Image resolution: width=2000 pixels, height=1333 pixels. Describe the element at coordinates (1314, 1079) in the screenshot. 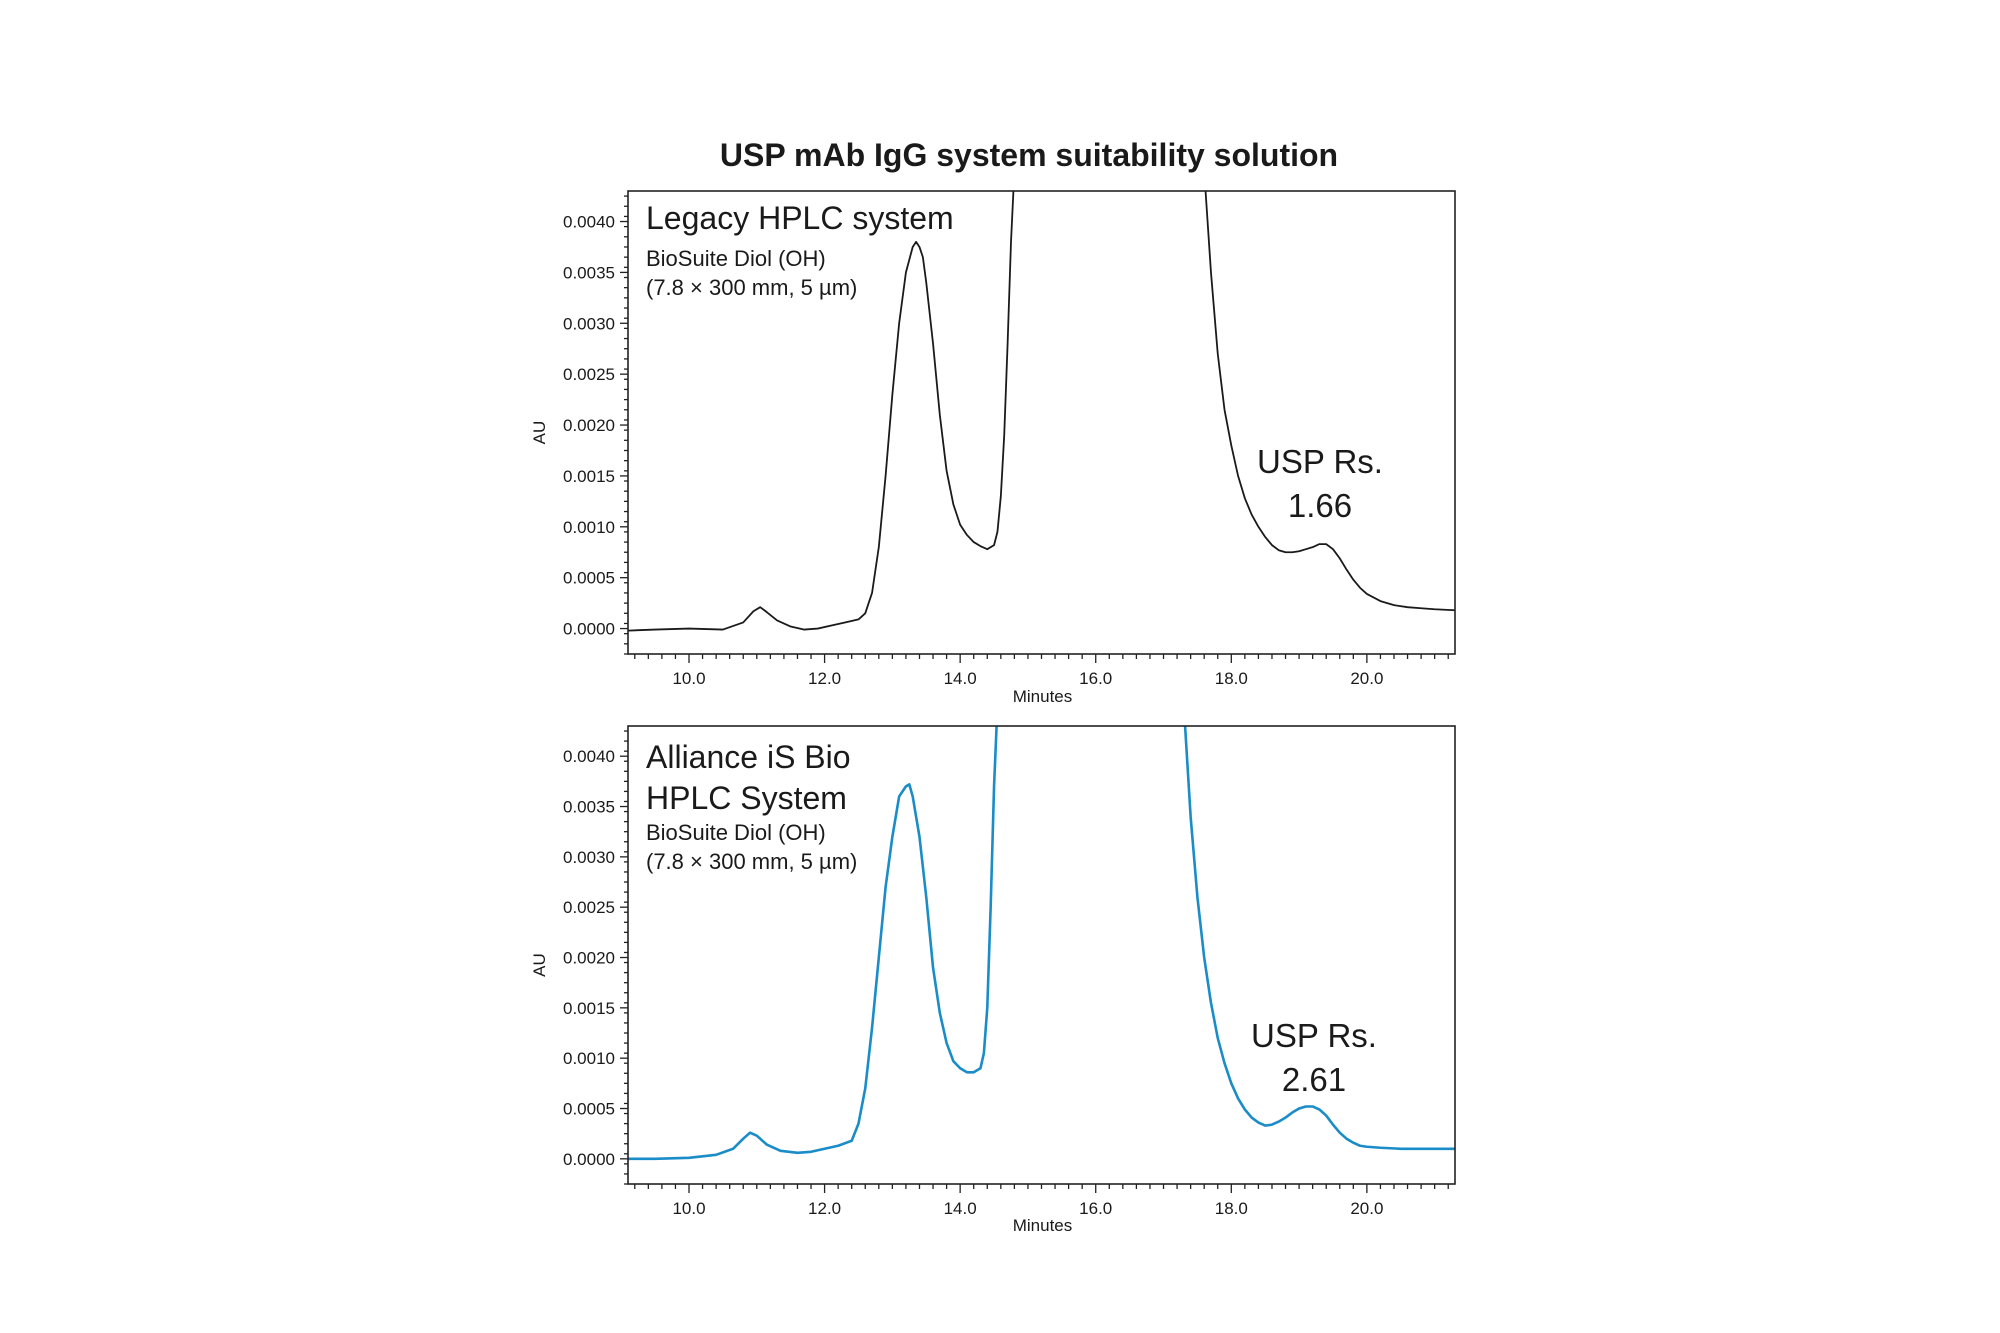

I see `resolution-annotation: 2.61` at that location.